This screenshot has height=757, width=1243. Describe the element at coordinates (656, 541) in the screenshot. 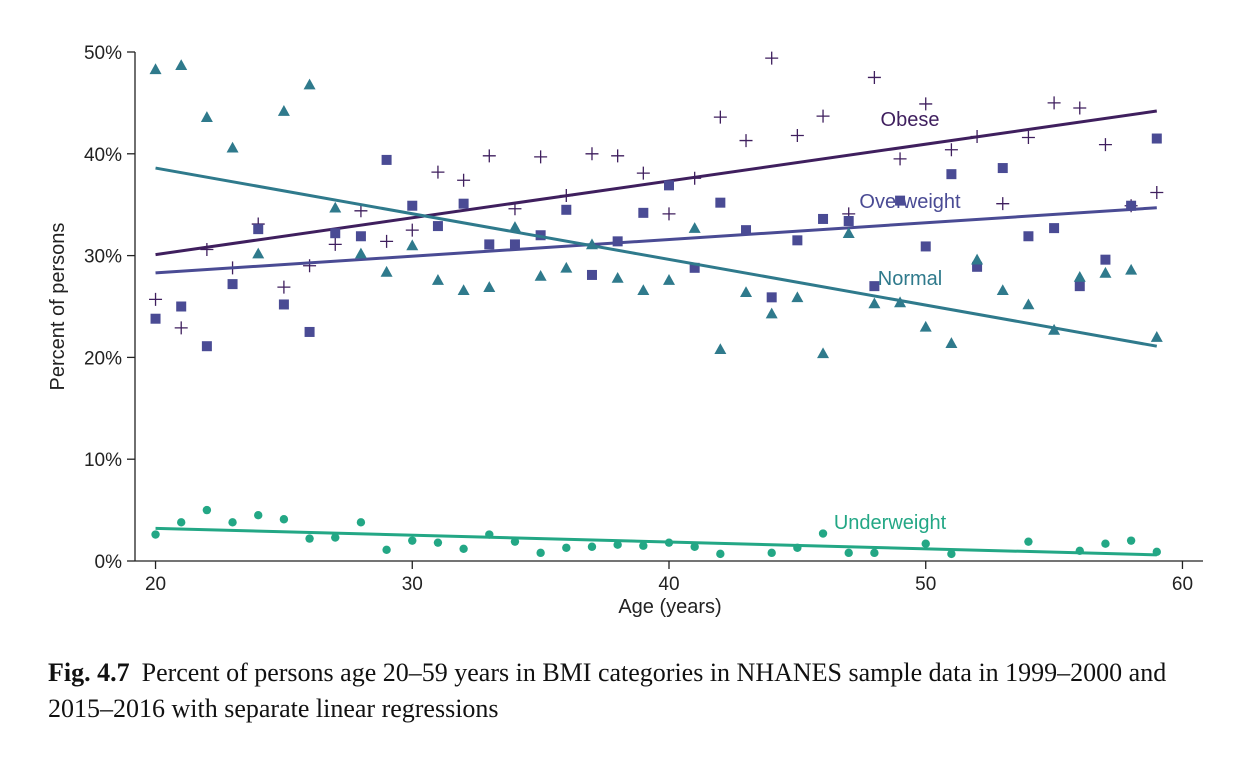

I see `underweight-regression-line` at that location.